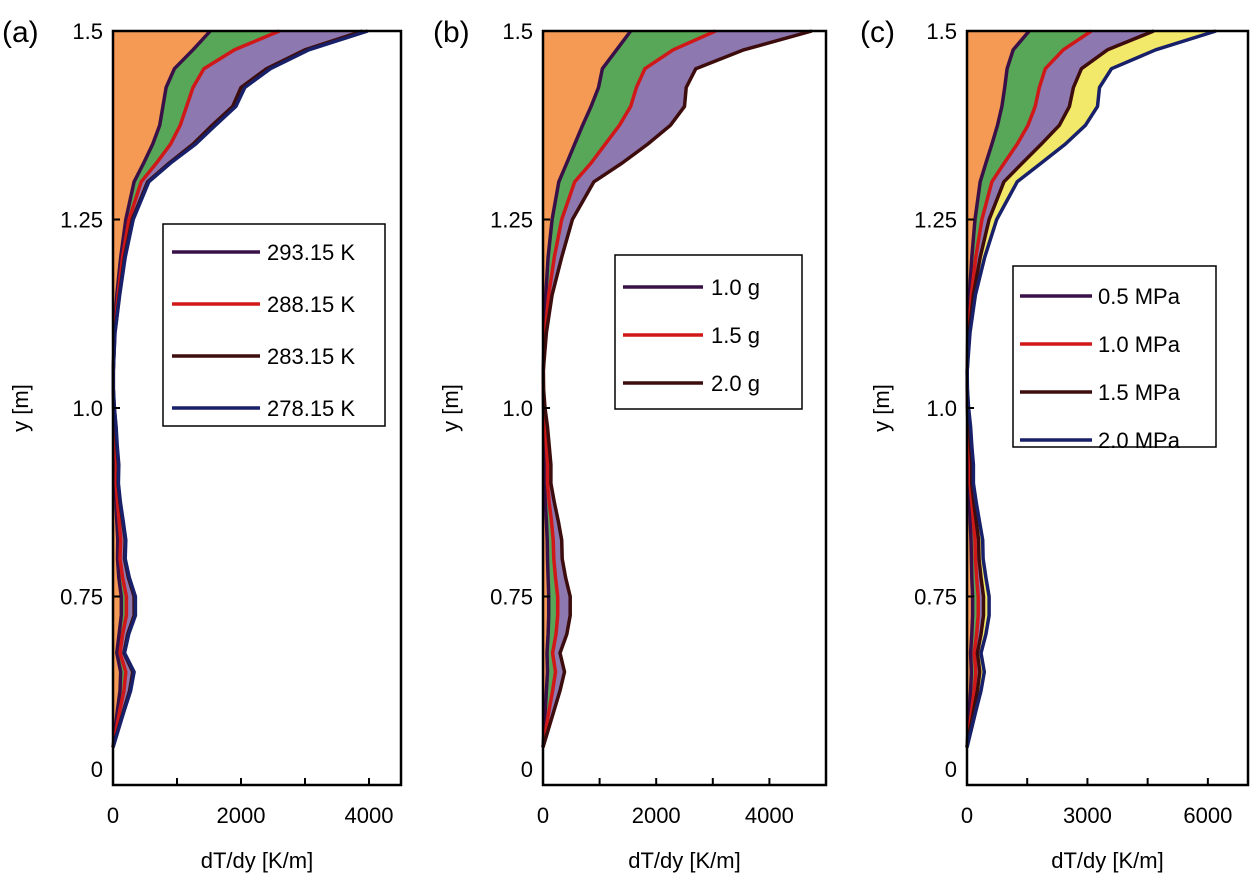  Describe the element at coordinates (451, 32) in the screenshot. I see `panel-label: (b)` at that location.